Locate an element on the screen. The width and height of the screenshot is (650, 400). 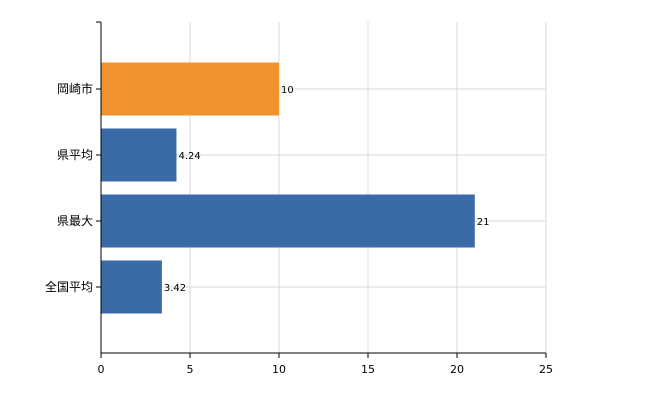
data-label: 3.42 is located at coordinates (175, 288).